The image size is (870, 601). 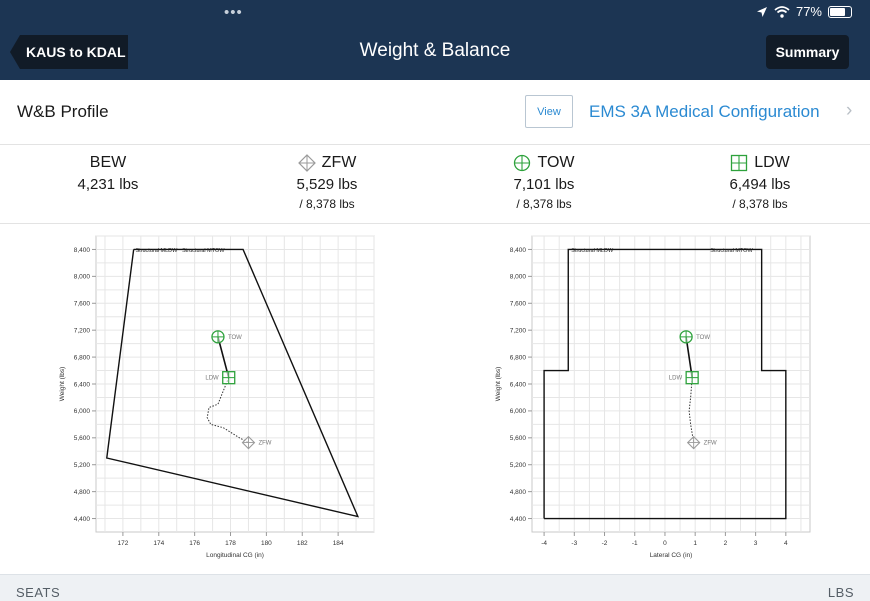 What do you see at coordinates (739, 163) in the screenshot?
I see `square-cross-icon` at bounding box center [739, 163].